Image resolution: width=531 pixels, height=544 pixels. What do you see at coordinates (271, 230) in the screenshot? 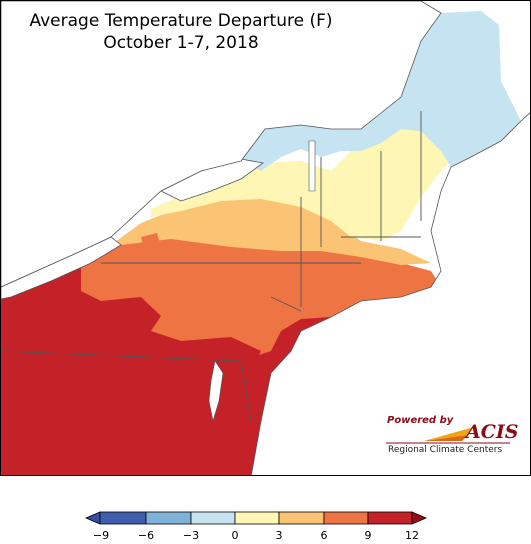
I see `region-light-orange` at bounding box center [271, 230].